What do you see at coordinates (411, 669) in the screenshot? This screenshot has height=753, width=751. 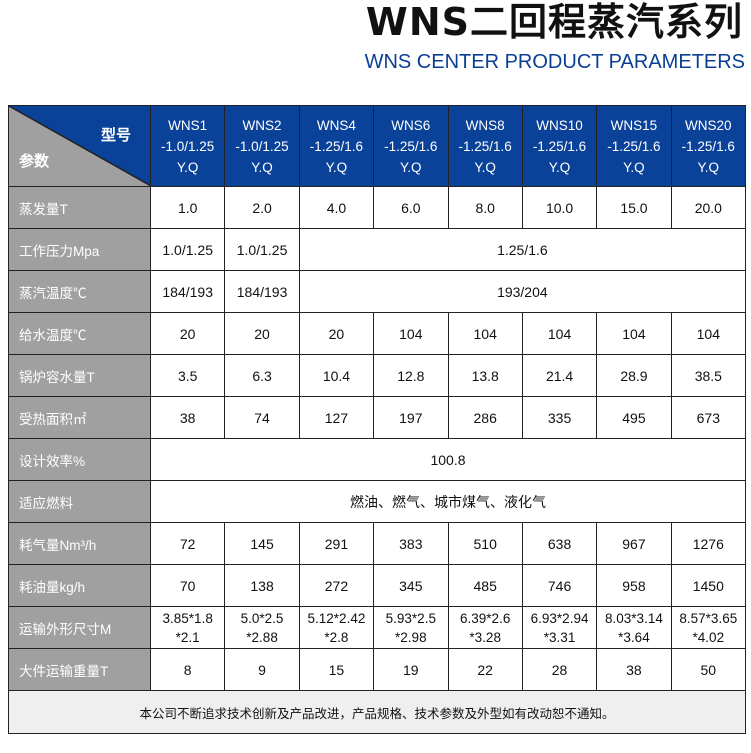 I see `table-cell: 19` at bounding box center [411, 669].